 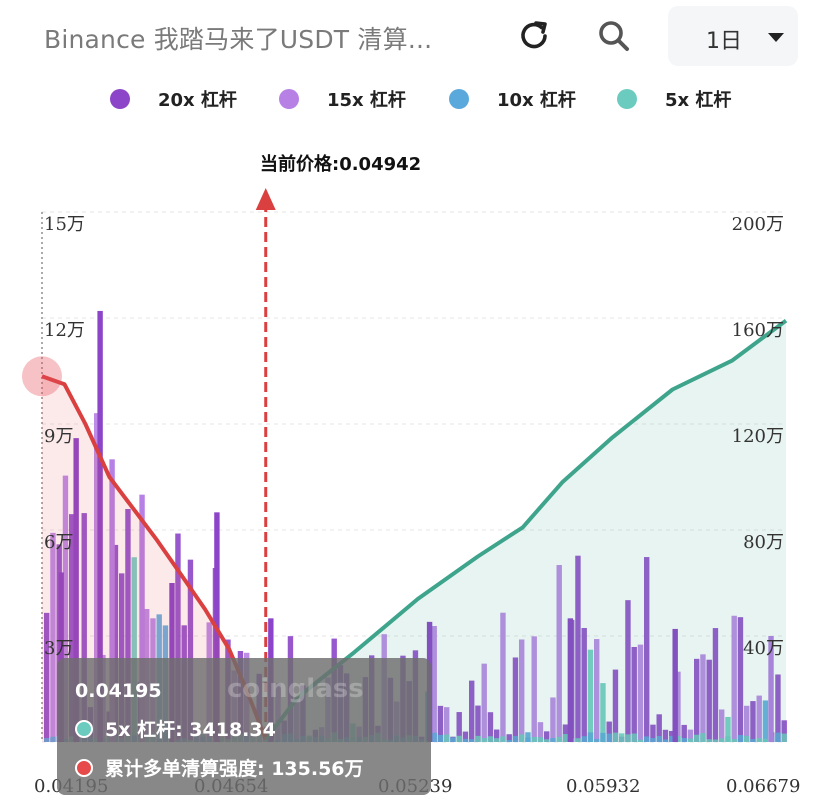 I want to click on tooltip-row-5x-text: 5x 杠杆: 3418.34, so click(x=190, y=730).